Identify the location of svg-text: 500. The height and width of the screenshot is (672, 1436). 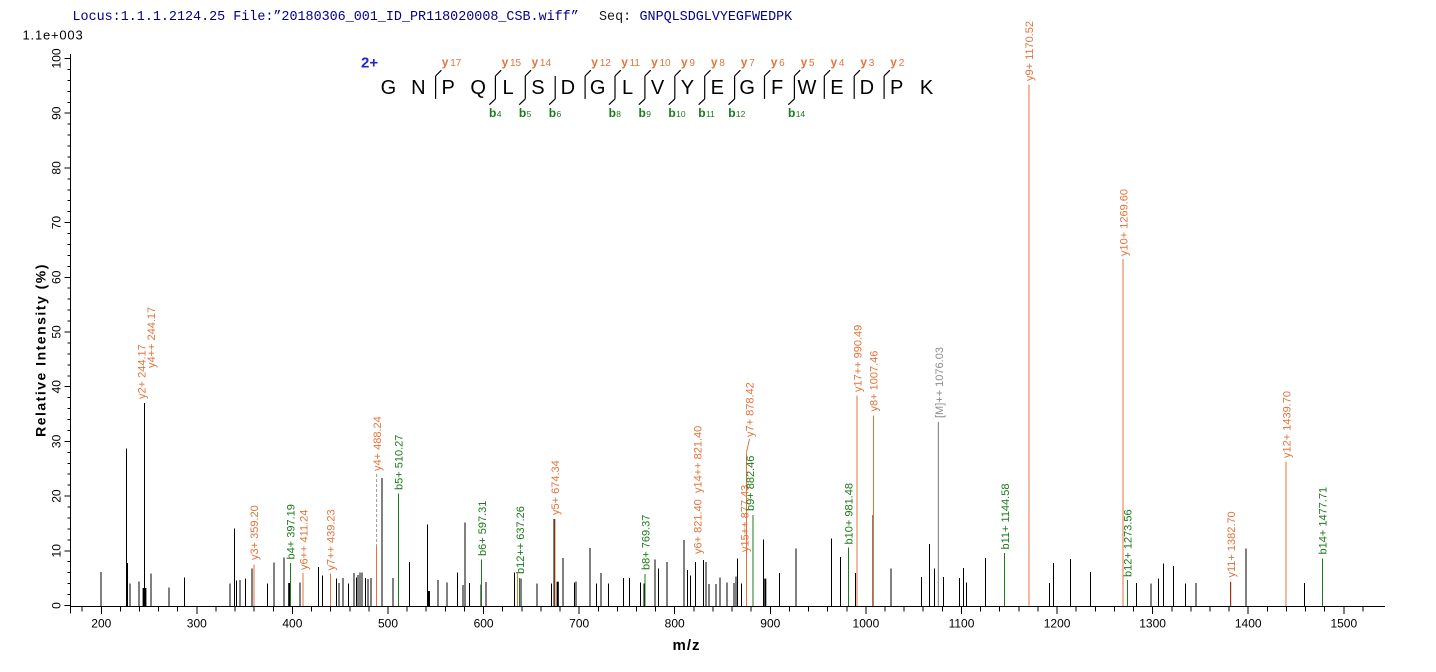
(388, 623).